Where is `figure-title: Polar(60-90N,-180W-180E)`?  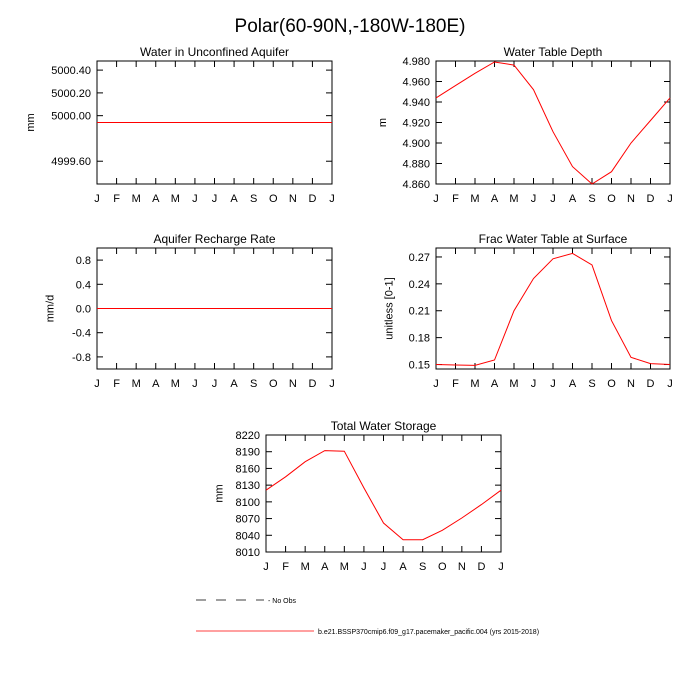
figure-title: Polar(60-90N,-180W-180E) is located at coordinates (350, 26).